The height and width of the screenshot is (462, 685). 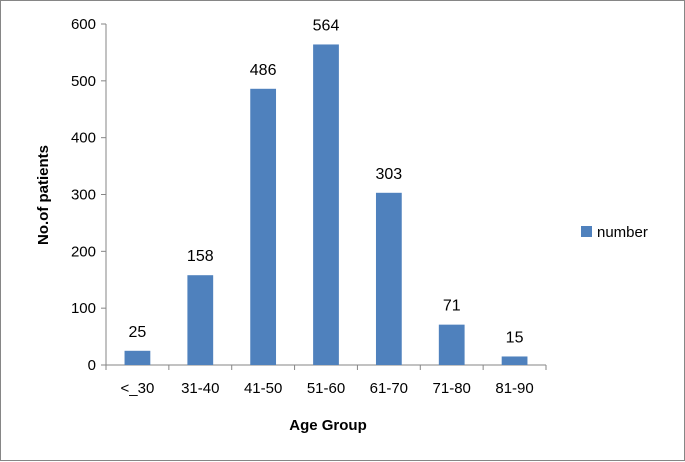 I want to click on legend: number, so click(x=614, y=232).